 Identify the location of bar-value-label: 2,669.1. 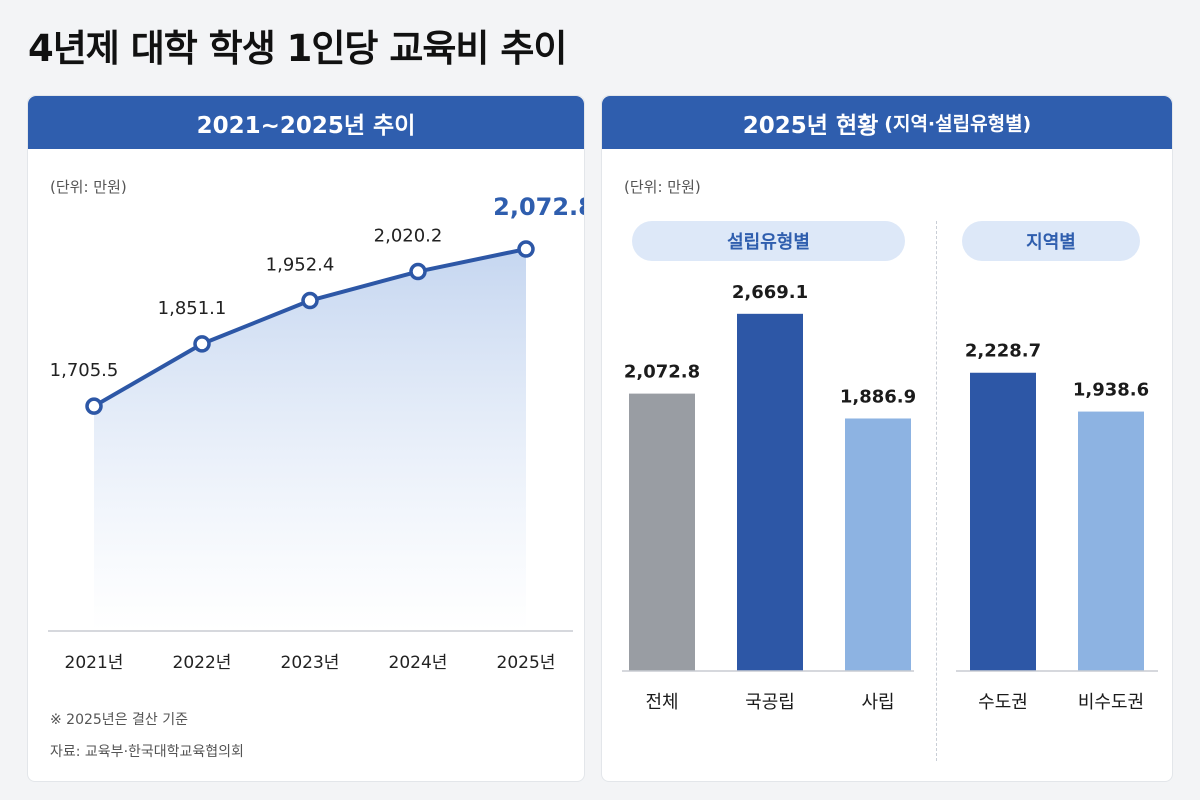
(770, 292).